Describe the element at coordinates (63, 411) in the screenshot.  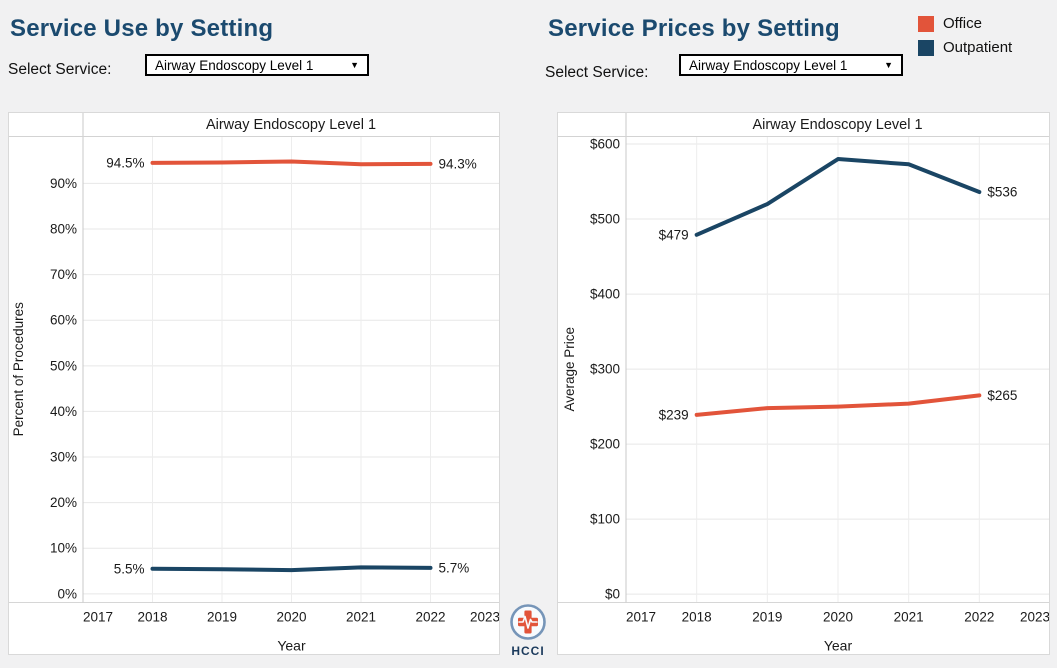
I see `y-tick-label: 40%` at that location.